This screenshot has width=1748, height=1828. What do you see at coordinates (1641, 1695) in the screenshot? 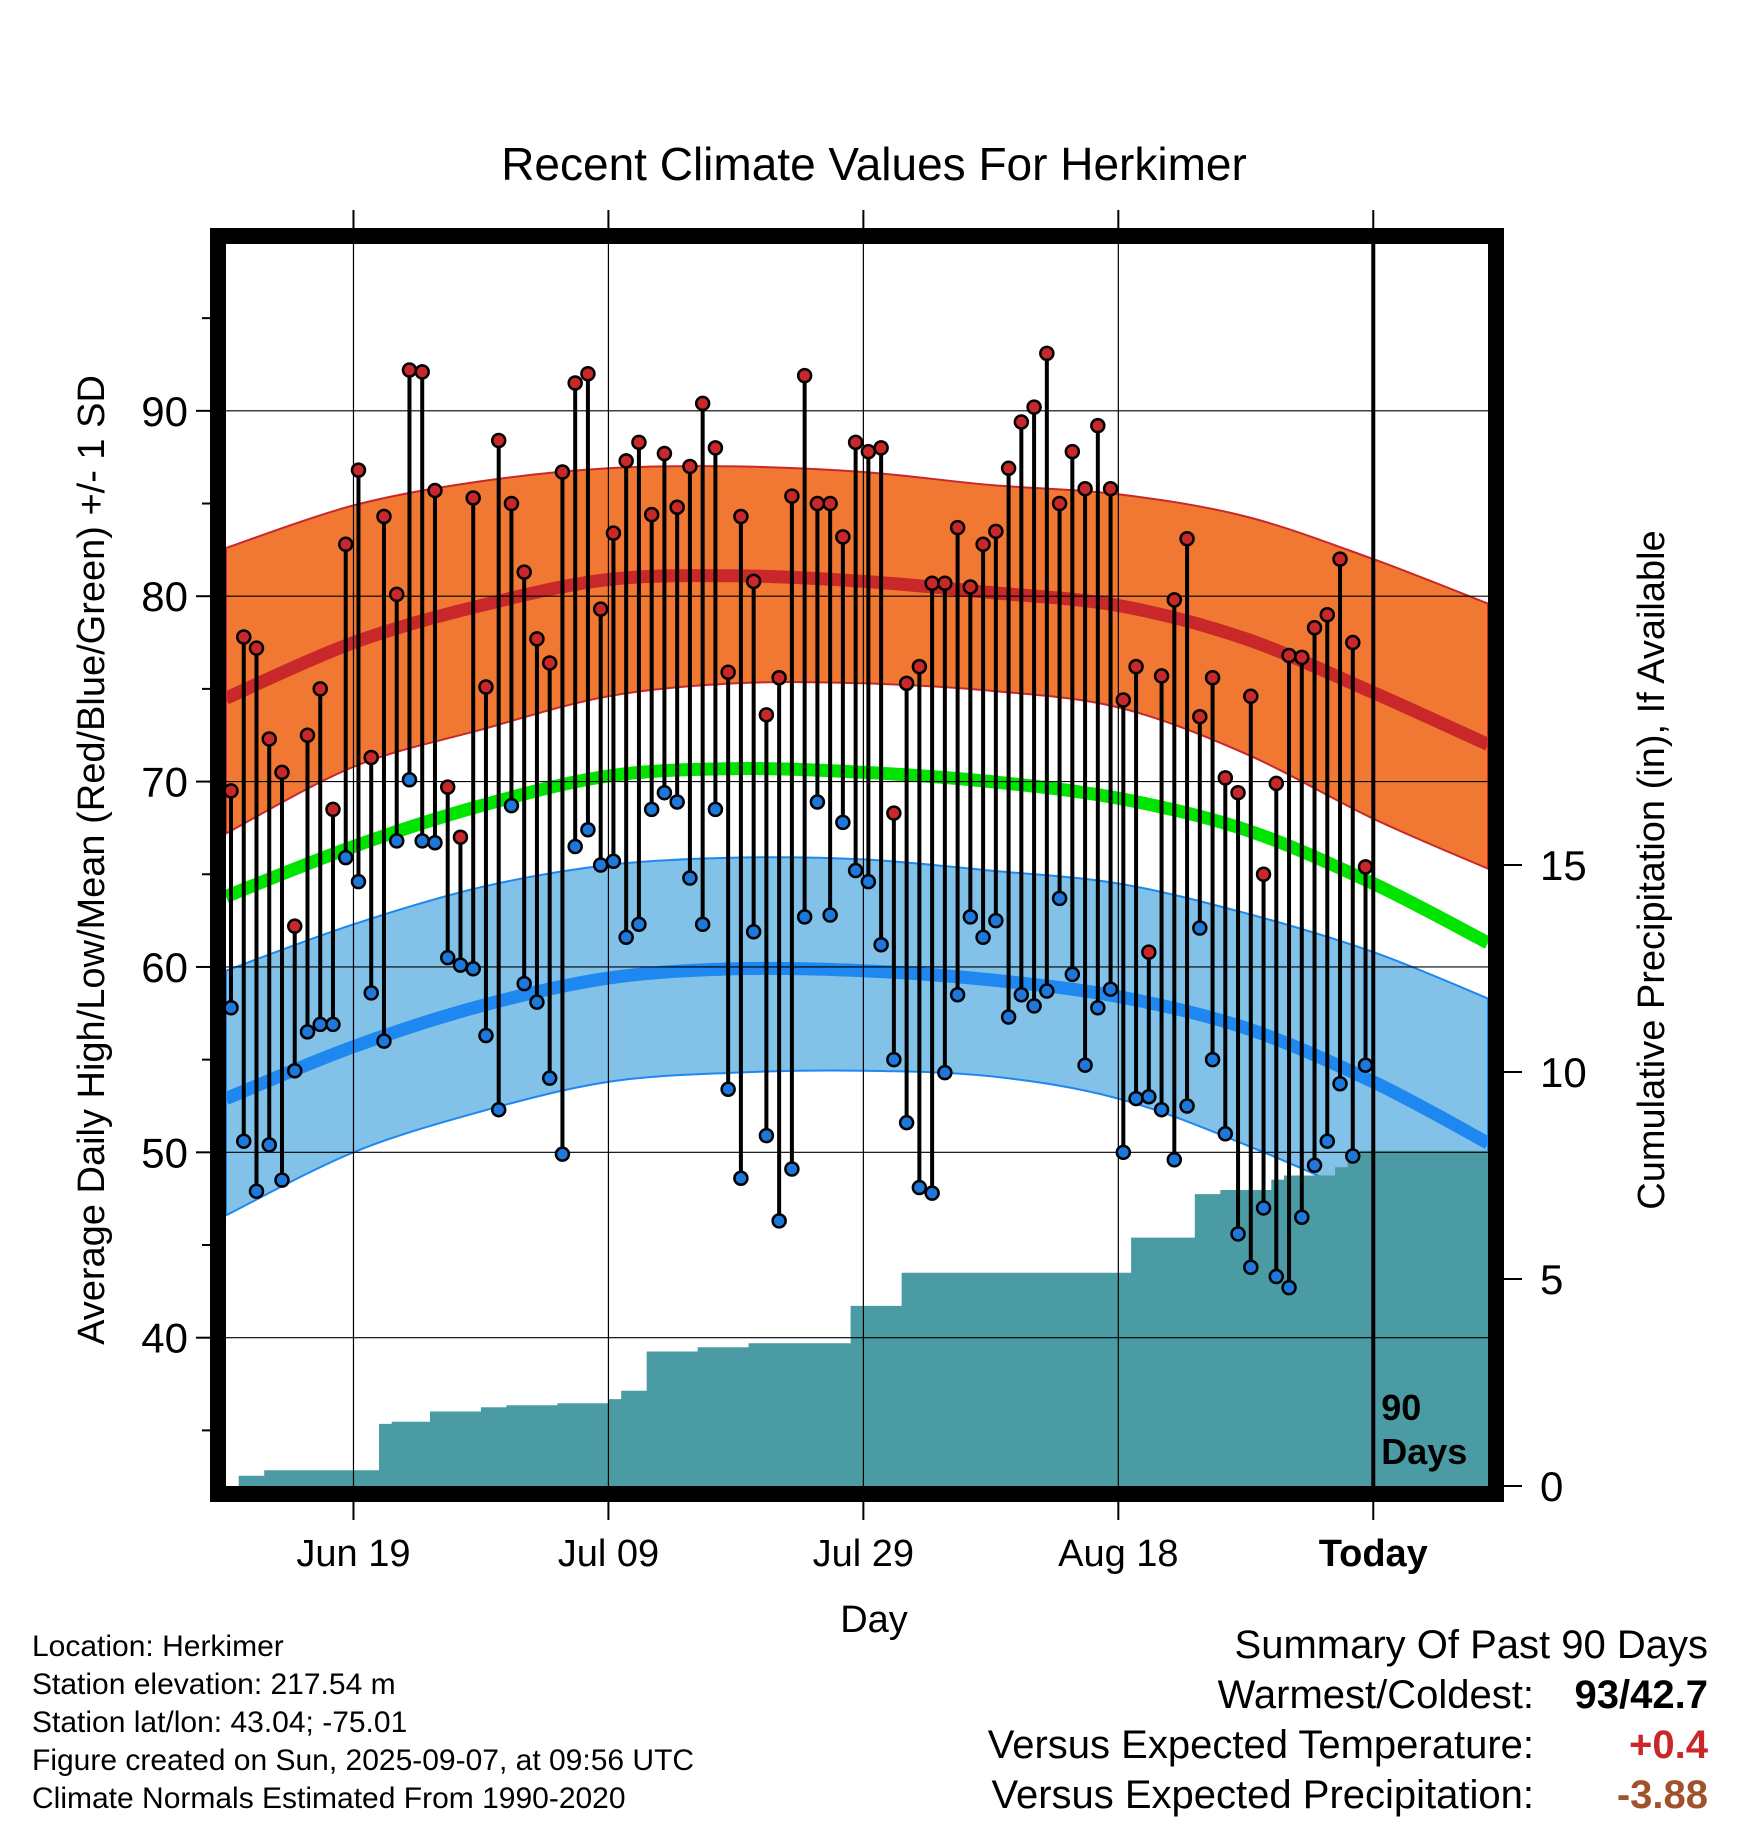
I see `warmest-coldest-value: 93/42.7` at bounding box center [1641, 1695].